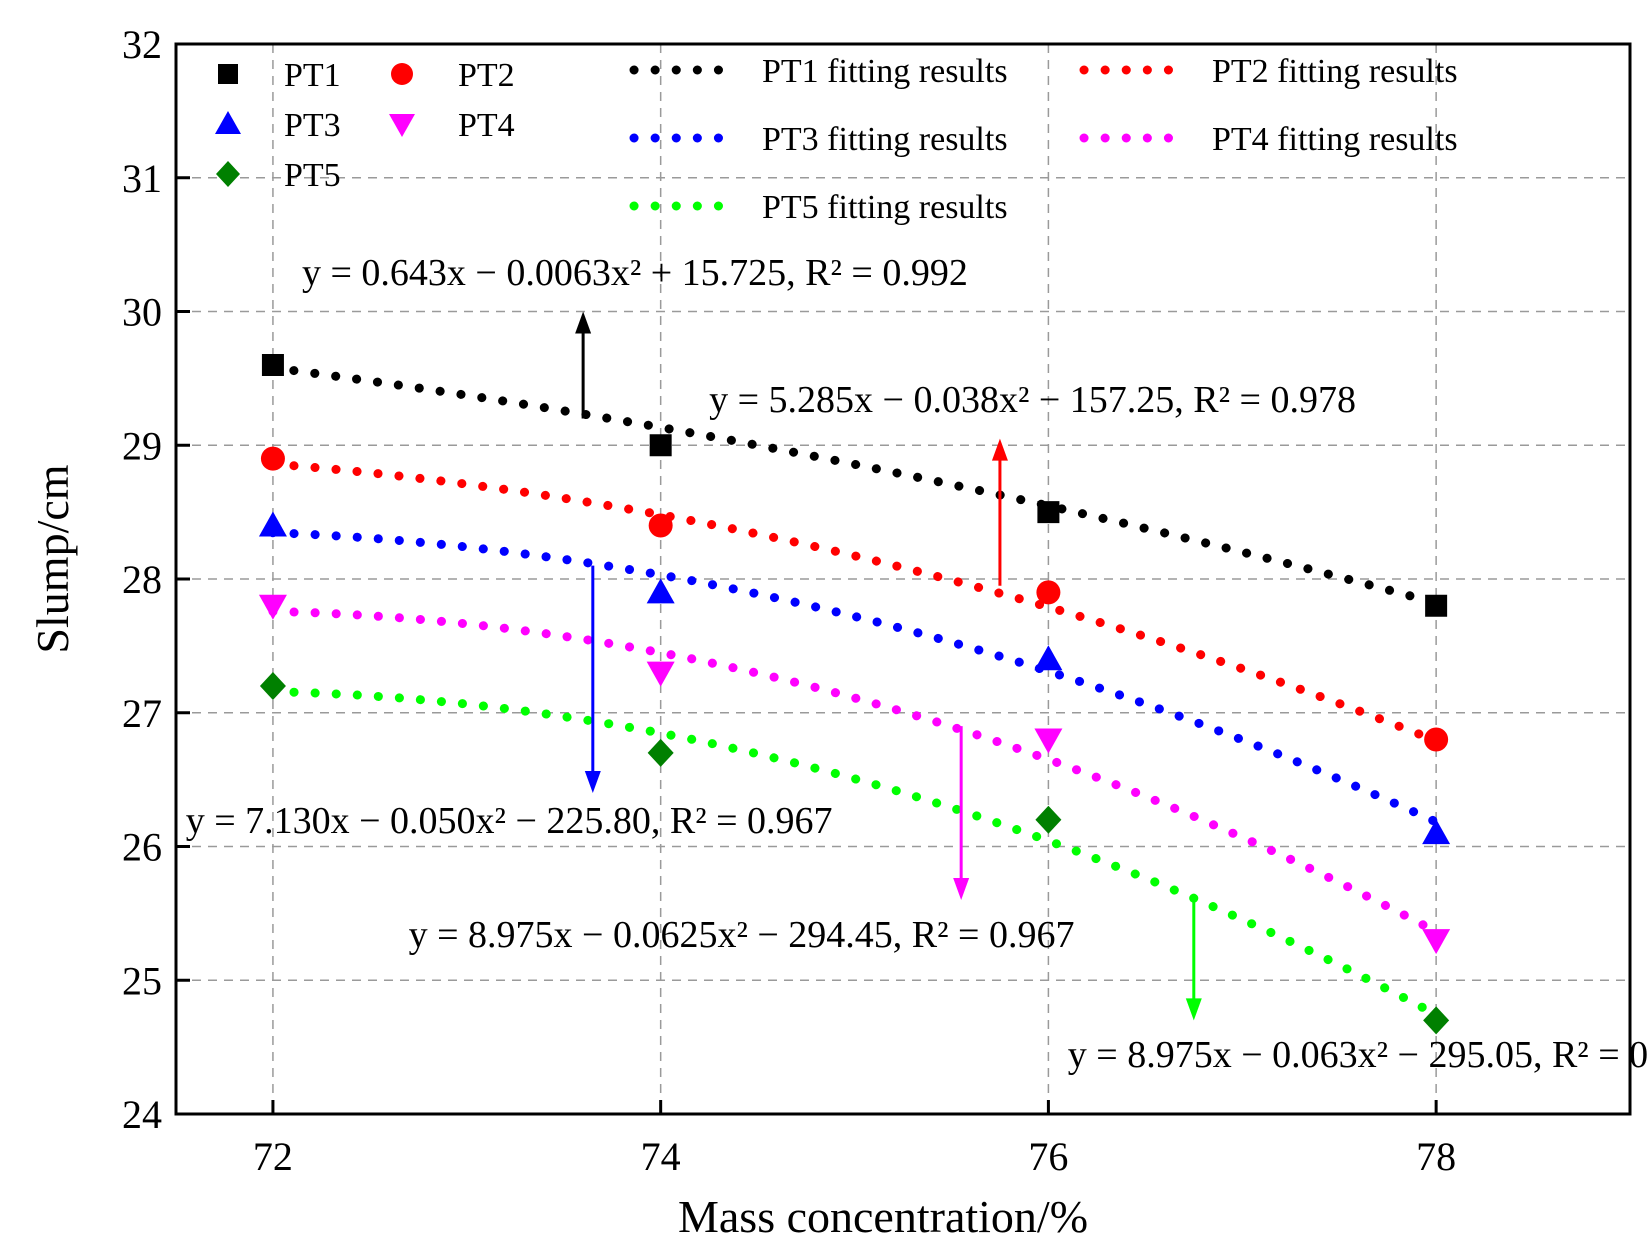 This screenshot has width=1648, height=1255. I want to click on y-tick-label: 26, so click(142, 847).